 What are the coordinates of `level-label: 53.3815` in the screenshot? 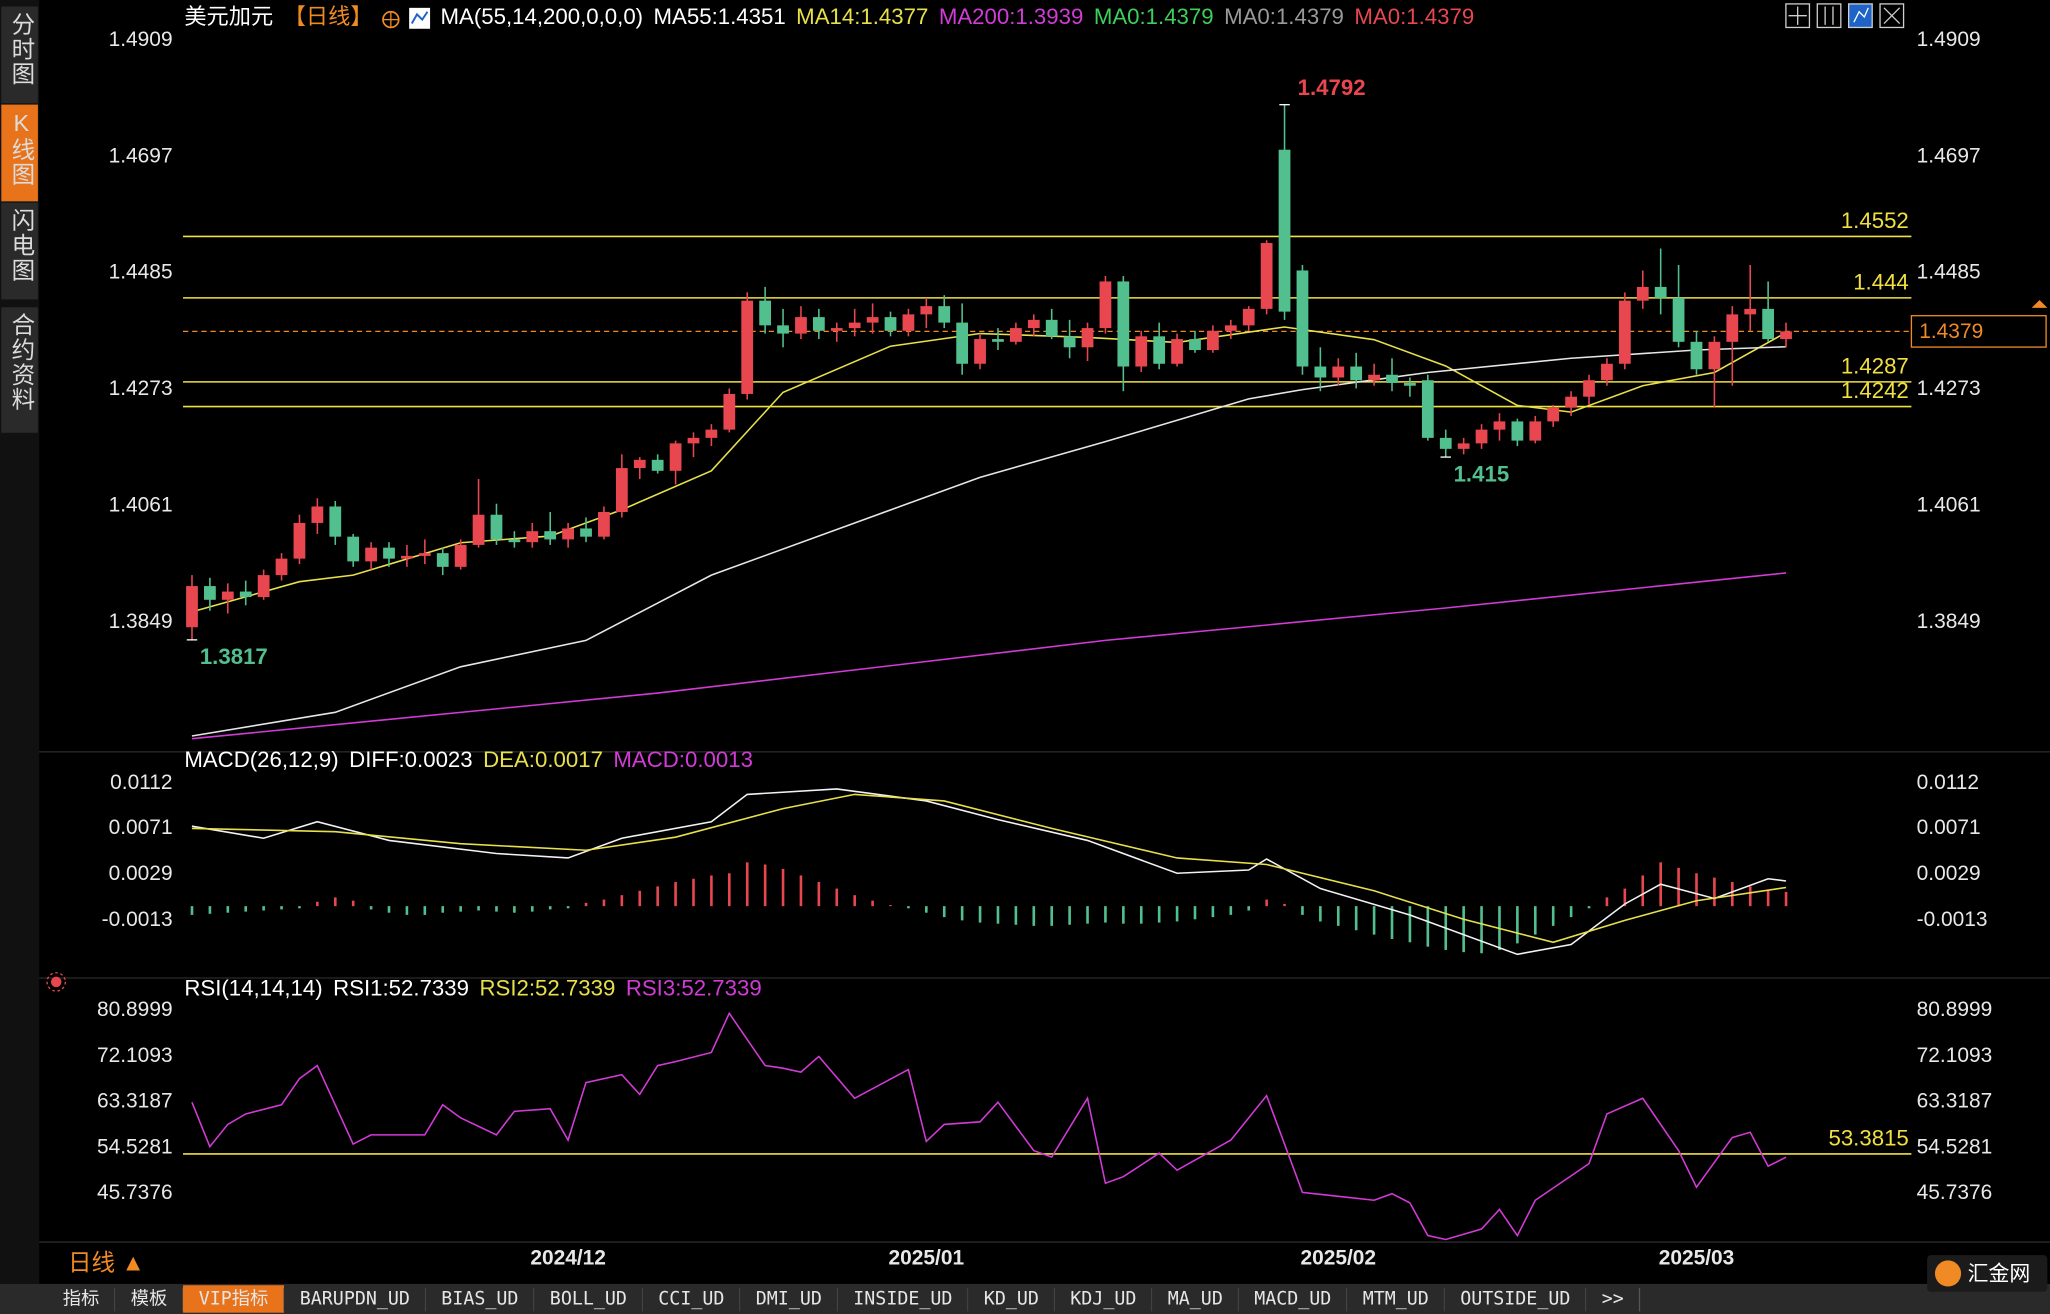 It's located at (1868, 1137).